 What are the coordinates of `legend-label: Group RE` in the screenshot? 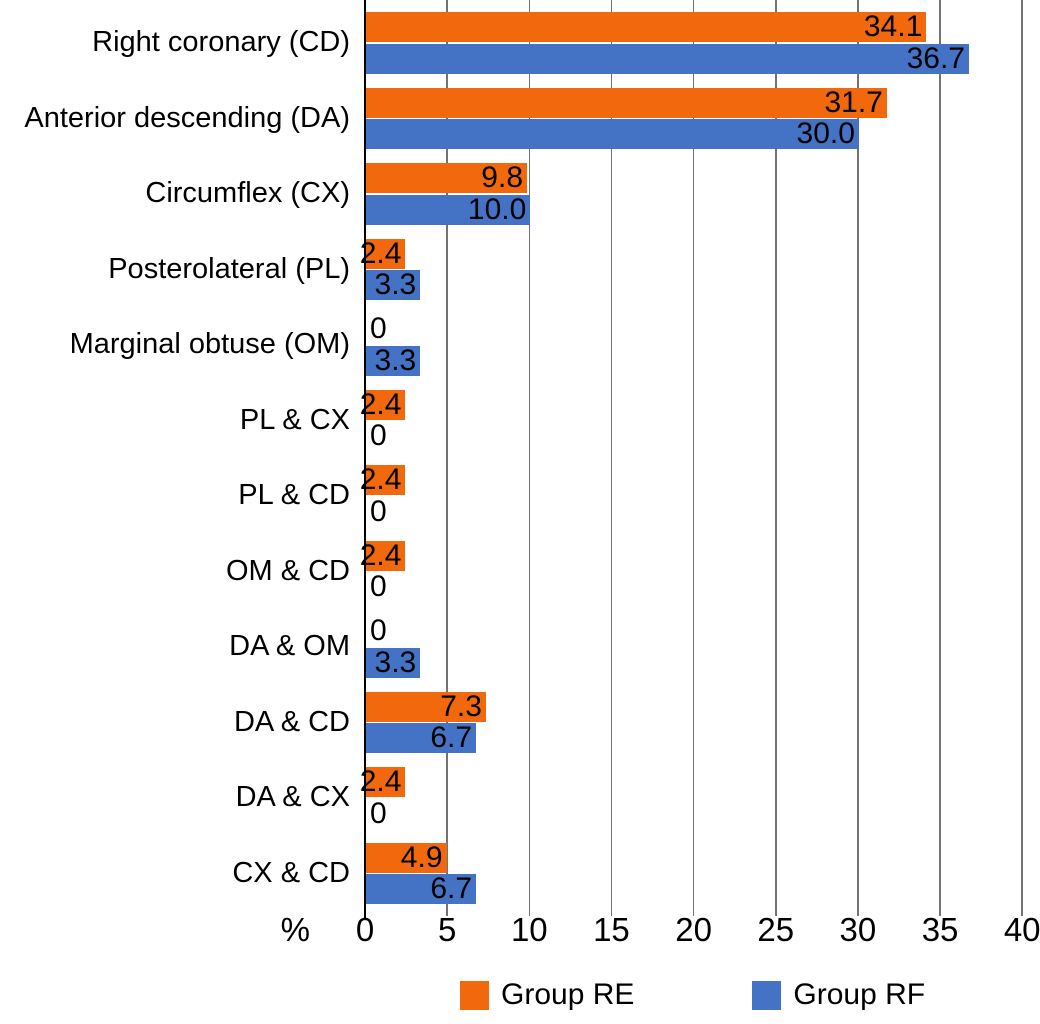 It's located at (568, 994).